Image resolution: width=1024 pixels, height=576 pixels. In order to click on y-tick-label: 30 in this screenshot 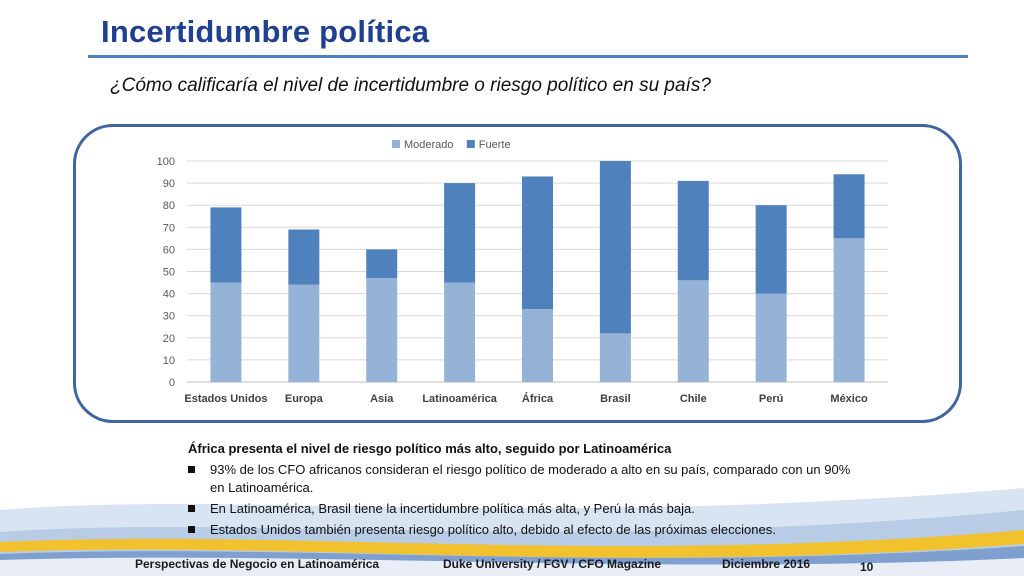, I will do `click(169, 317)`.